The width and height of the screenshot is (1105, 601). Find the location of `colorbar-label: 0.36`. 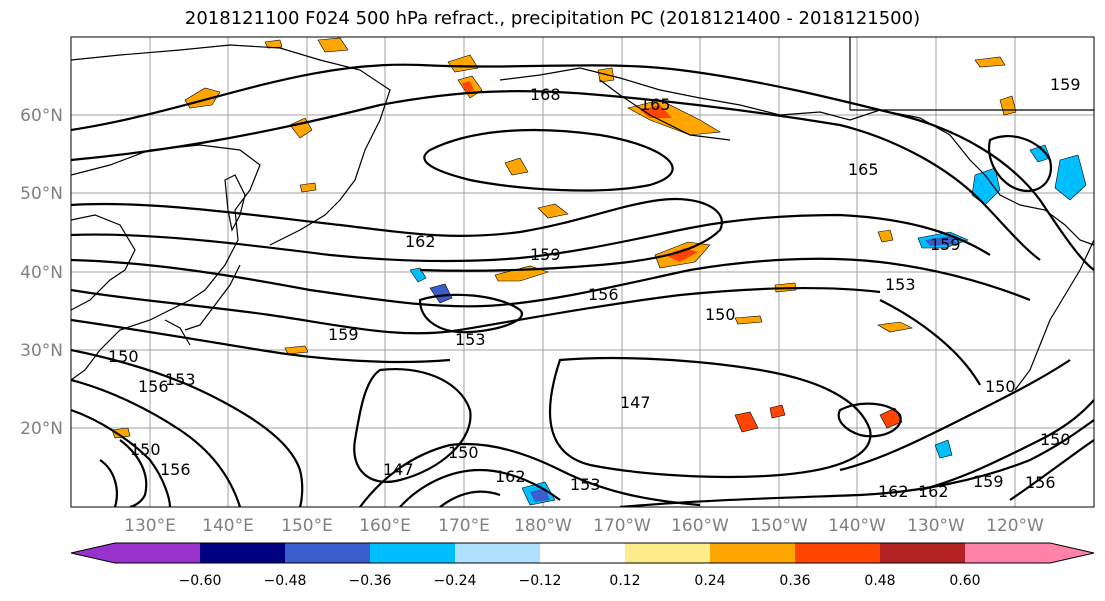

colorbar-label: 0.36 is located at coordinates (794, 581).